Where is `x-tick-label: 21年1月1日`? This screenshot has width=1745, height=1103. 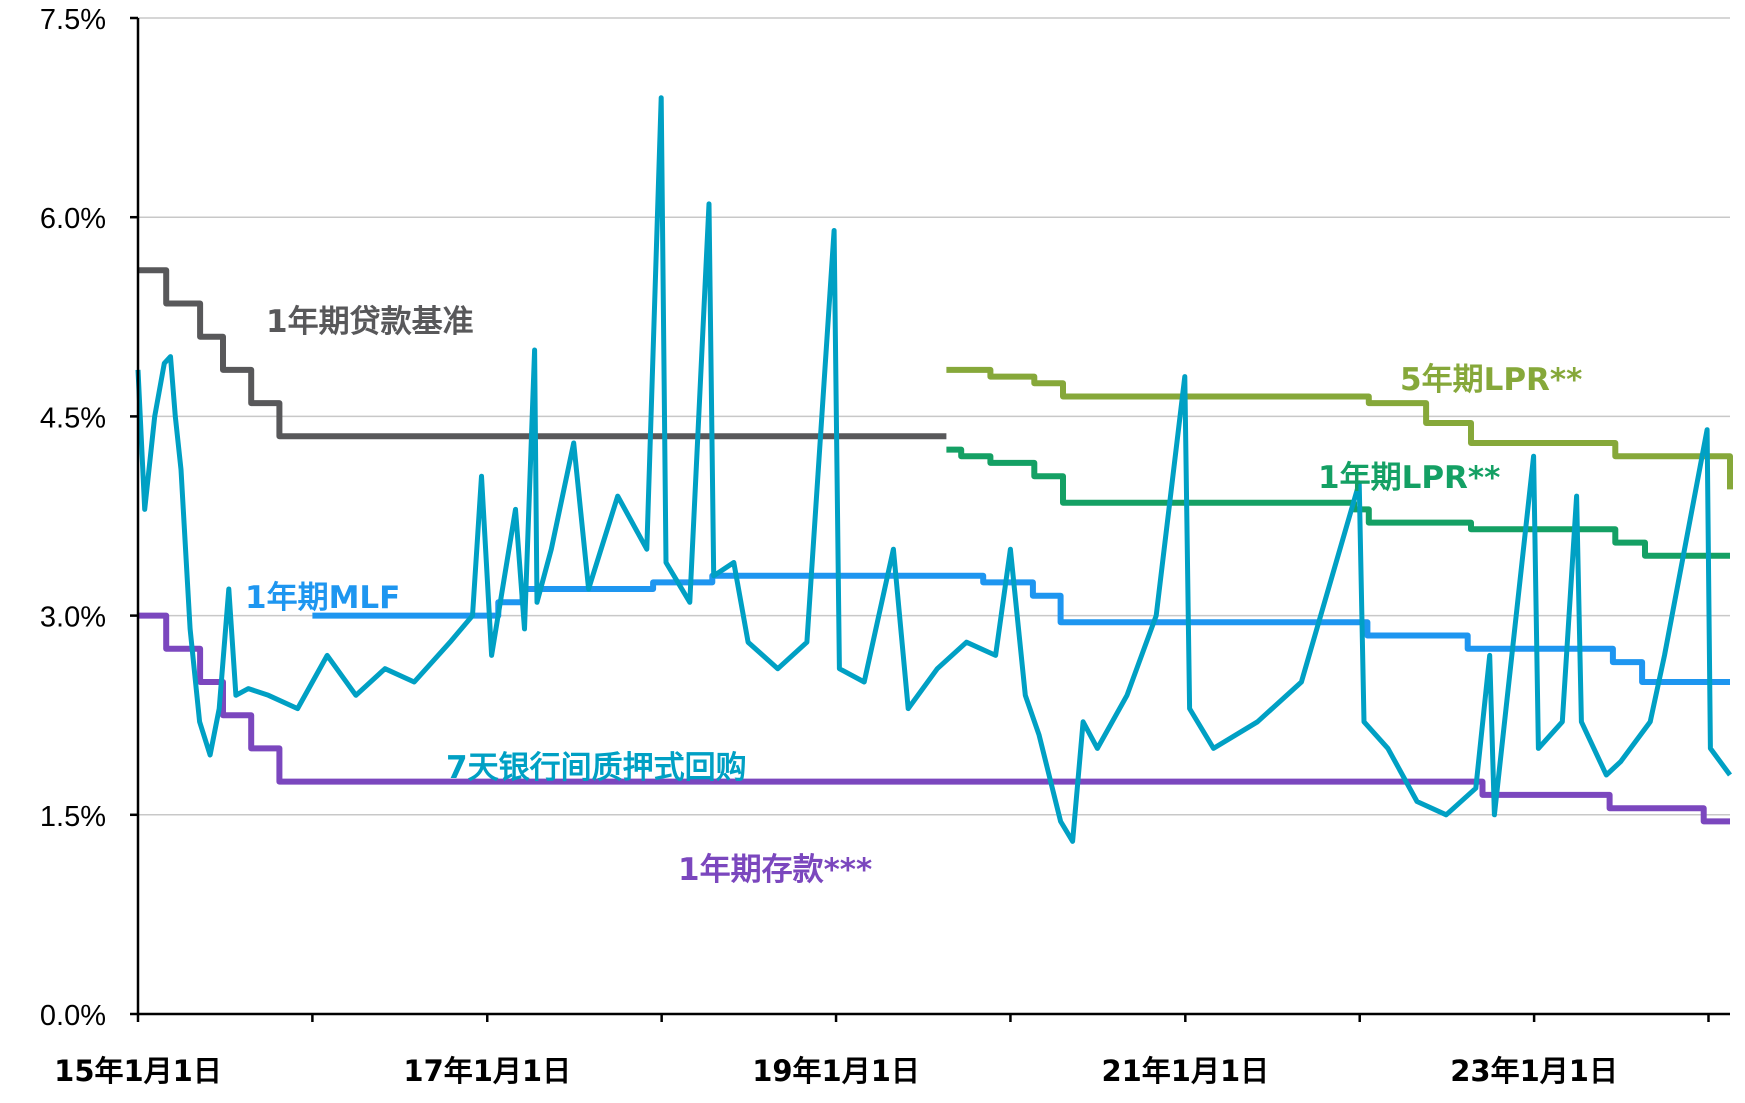
x-tick-label: 21年1月1日 is located at coordinates (1185, 1071).